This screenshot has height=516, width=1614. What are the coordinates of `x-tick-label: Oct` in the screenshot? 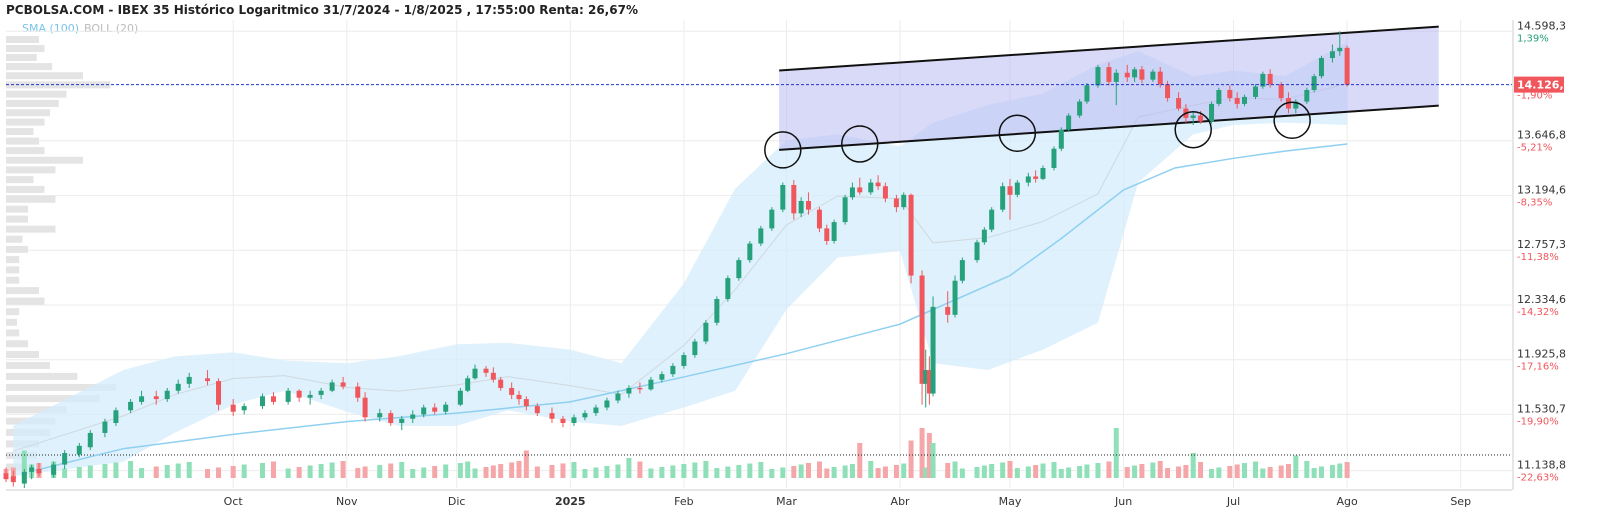 It's located at (234, 501).